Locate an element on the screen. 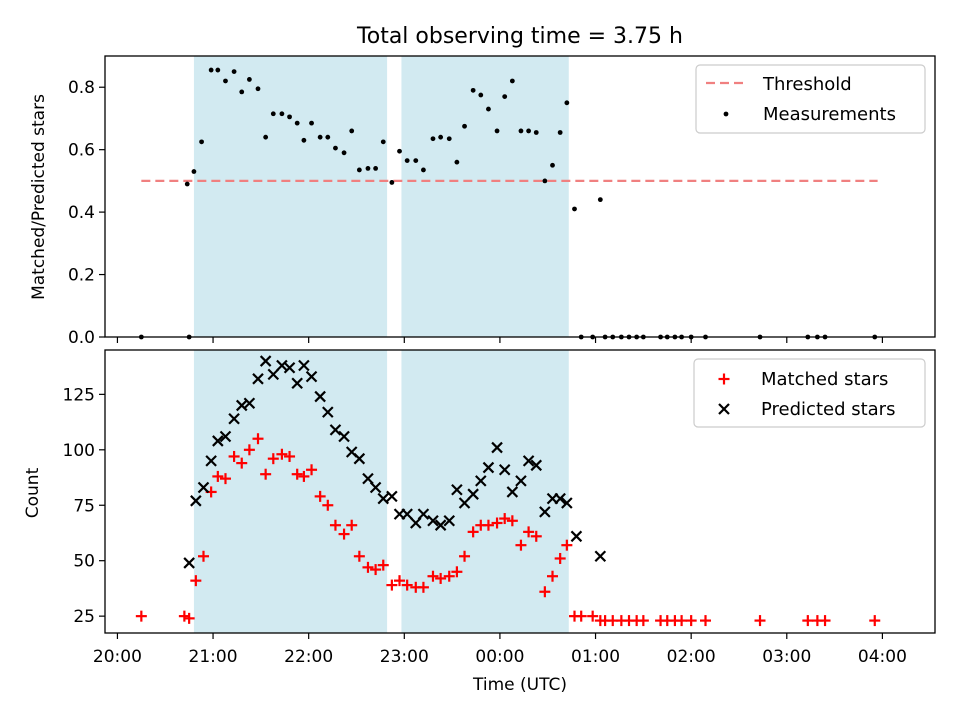 This screenshot has width=960, height=720. legend-matched-label: Matched stars is located at coordinates (824, 379).